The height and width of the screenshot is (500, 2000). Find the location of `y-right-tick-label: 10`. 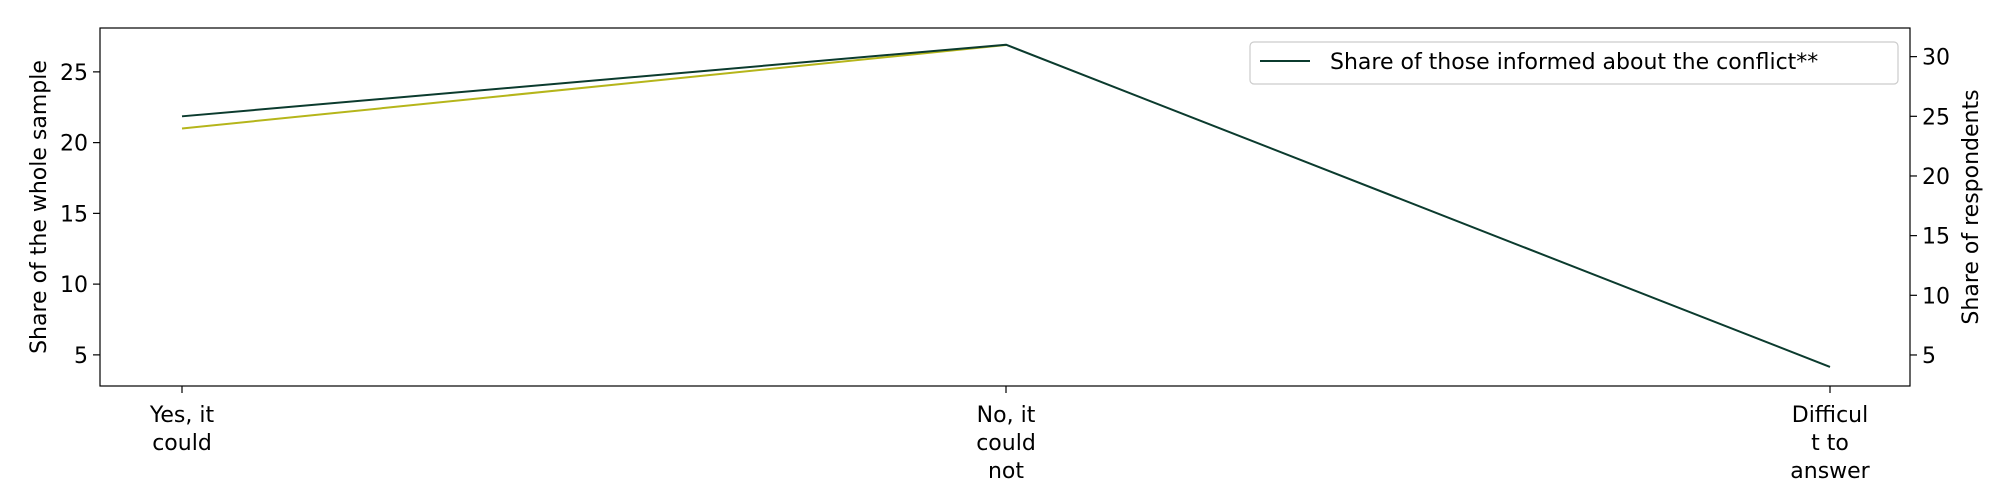

y-right-tick-label: 10 is located at coordinates (1936, 296).